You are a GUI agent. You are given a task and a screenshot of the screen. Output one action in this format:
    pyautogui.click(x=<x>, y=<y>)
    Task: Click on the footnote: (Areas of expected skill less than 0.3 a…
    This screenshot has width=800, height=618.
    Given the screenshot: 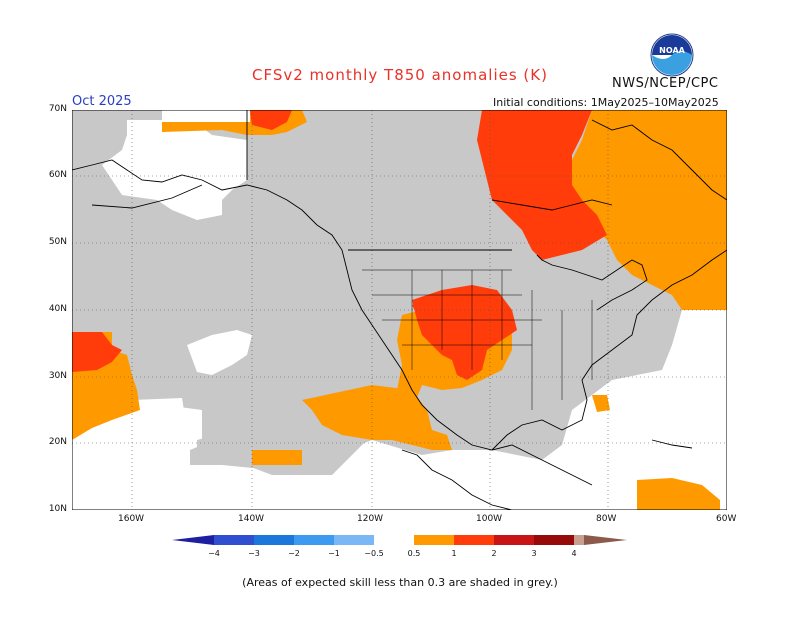 What is the action you would take?
    pyautogui.click(x=400, y=582)
    